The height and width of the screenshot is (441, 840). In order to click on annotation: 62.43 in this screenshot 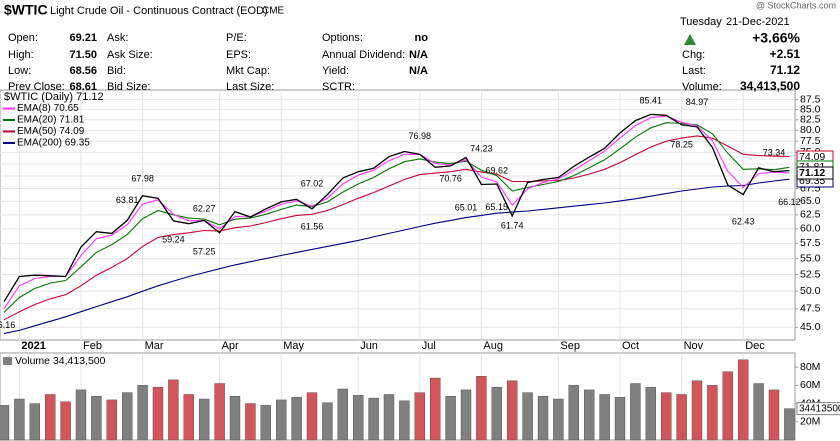, I will do `click(743, 222)`.